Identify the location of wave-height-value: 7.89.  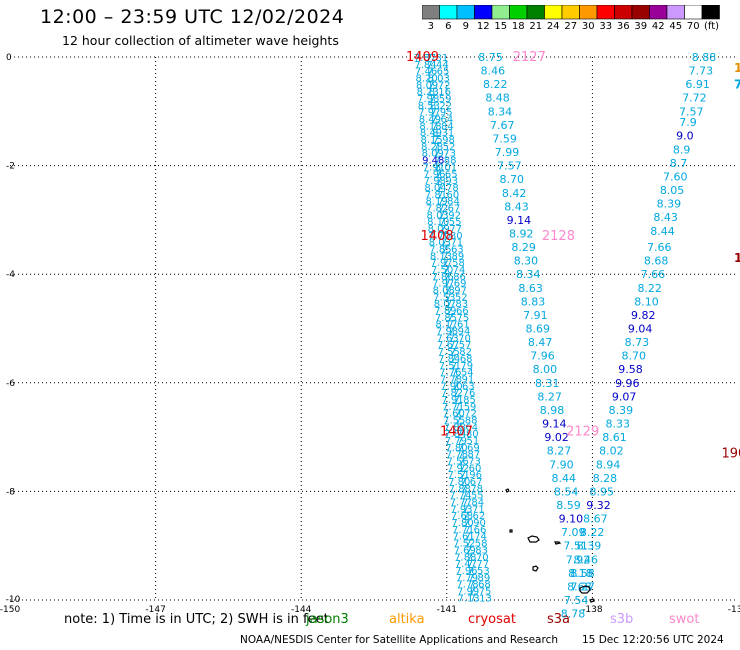
(479, 578).